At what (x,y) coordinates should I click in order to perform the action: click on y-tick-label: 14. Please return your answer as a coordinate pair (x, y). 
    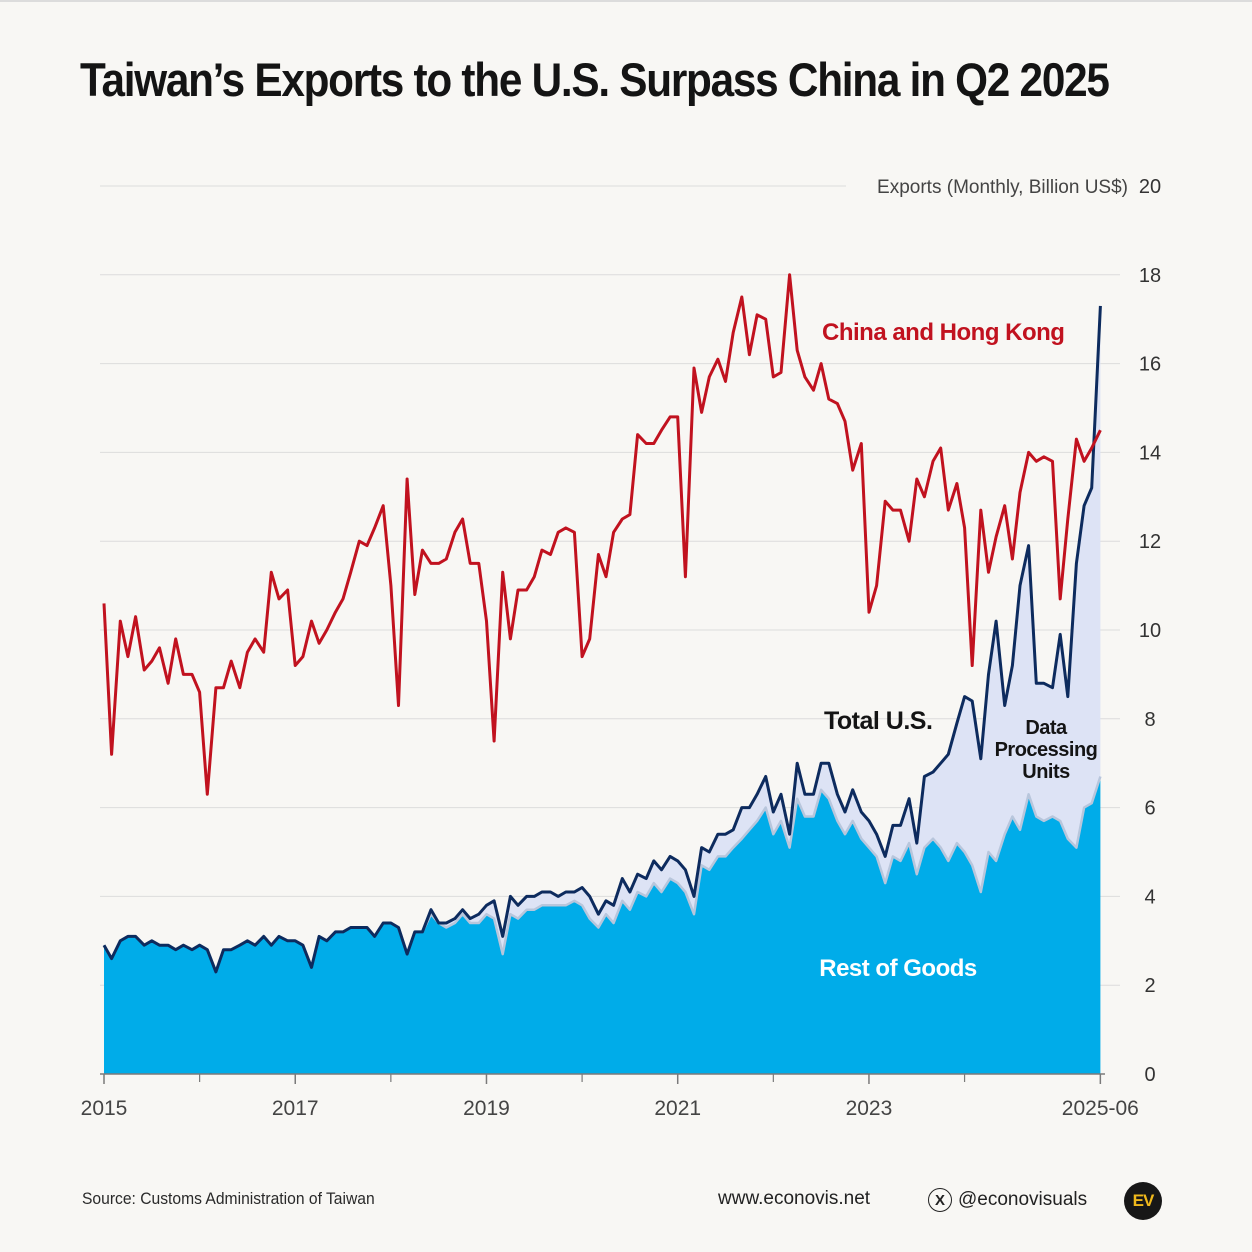
    Looking at the image, I should click on (1150, 453).